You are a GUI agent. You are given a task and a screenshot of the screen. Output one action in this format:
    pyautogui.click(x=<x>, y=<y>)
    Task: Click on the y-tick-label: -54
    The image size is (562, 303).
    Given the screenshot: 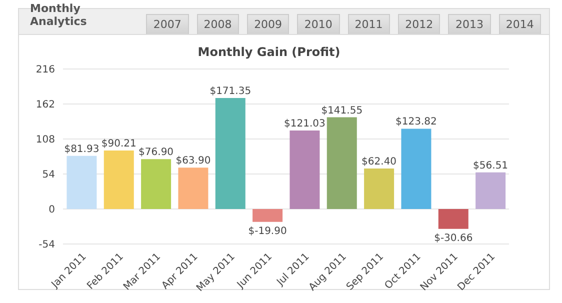 What is the action you would take?
    pyautogui.click(x=46, y=245)
    